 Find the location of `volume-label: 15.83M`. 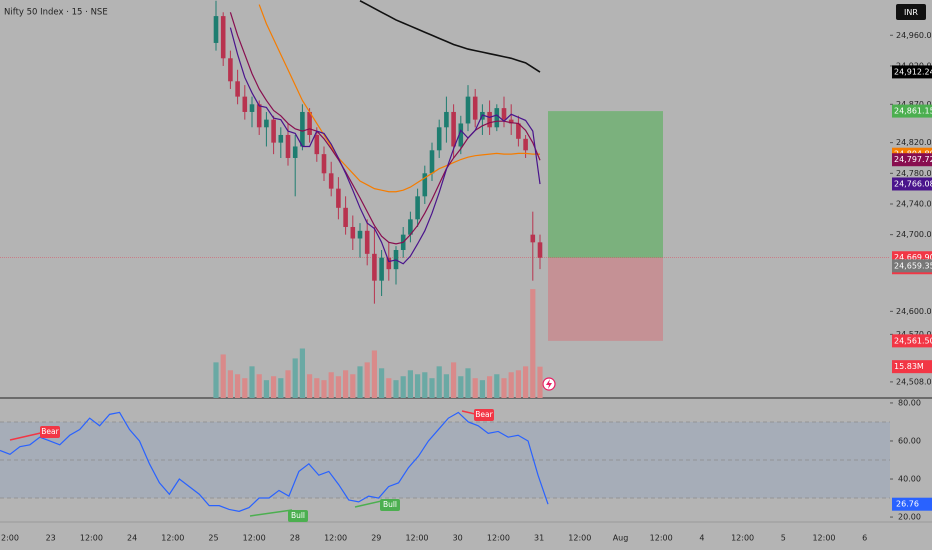

volume-label: 15.83M is located at coordinates (909, 366).